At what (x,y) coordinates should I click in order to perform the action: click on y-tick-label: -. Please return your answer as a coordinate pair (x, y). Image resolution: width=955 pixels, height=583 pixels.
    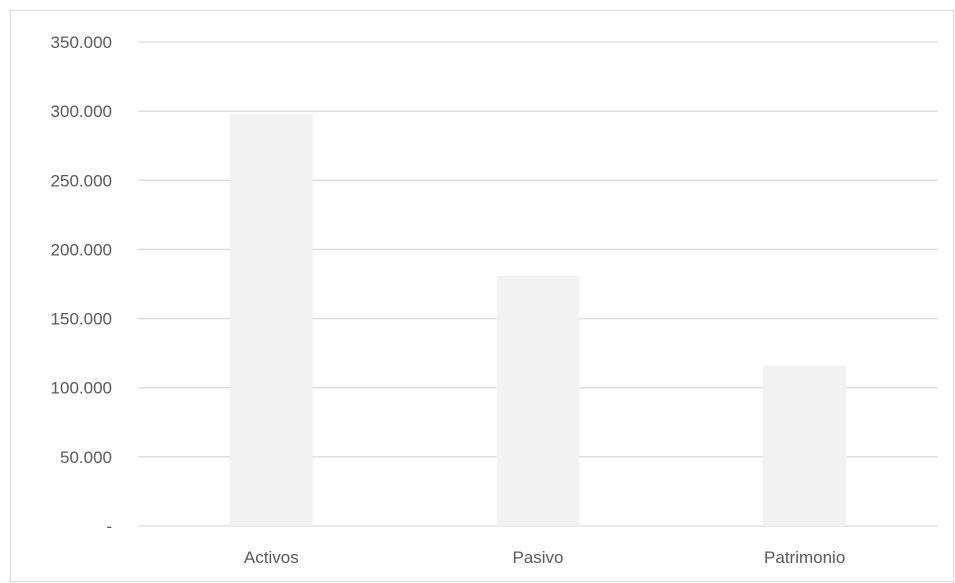
    Looking at the image, I should click on (109, 526).